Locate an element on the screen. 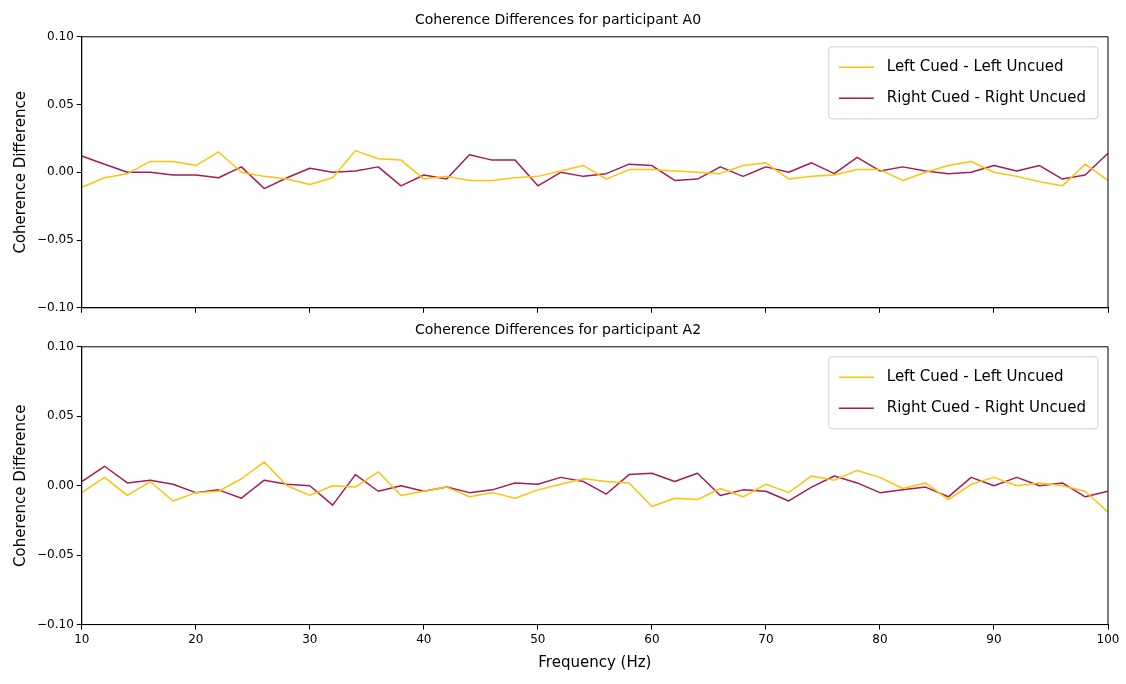 Image resolution: width=1126 pixels, height=684 pixels. x-tick-label: 50 is located at coordinates (538, 638).